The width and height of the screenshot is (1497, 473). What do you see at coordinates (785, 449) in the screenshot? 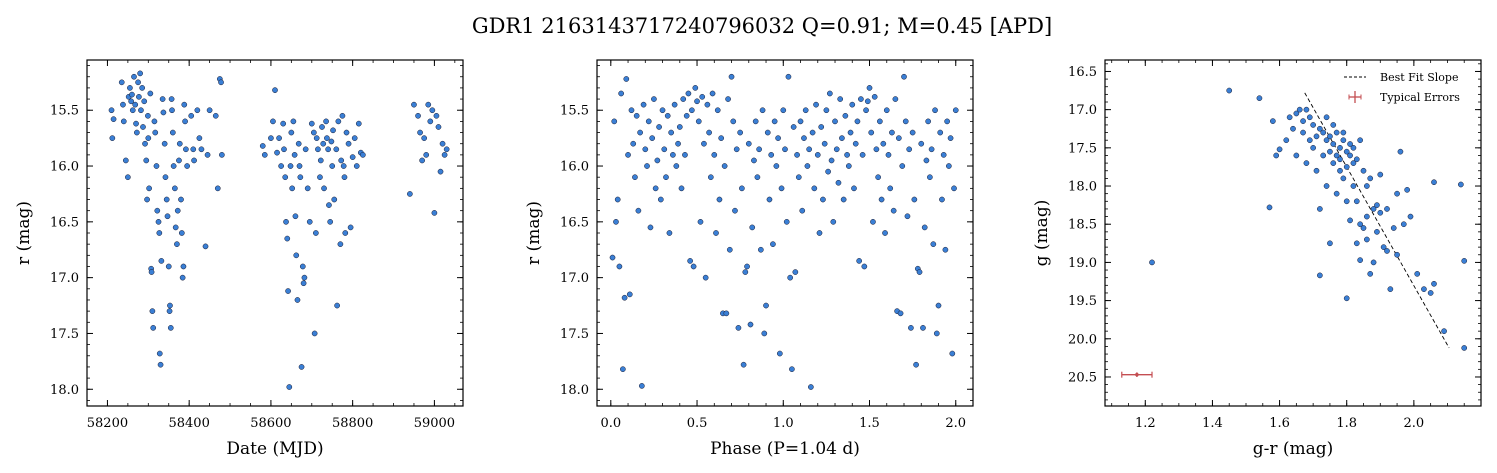
I see `x-axis-label: Phase (P=1.04 d)` at bounding box center [785, 449].